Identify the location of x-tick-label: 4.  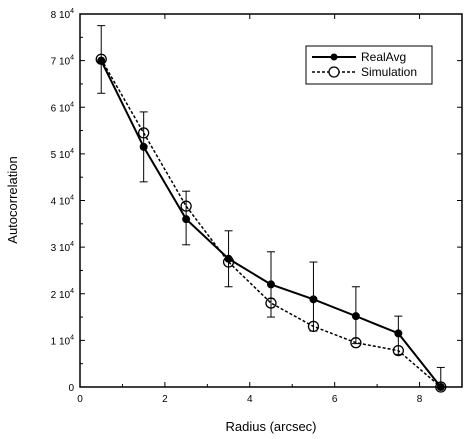
(250, 399).